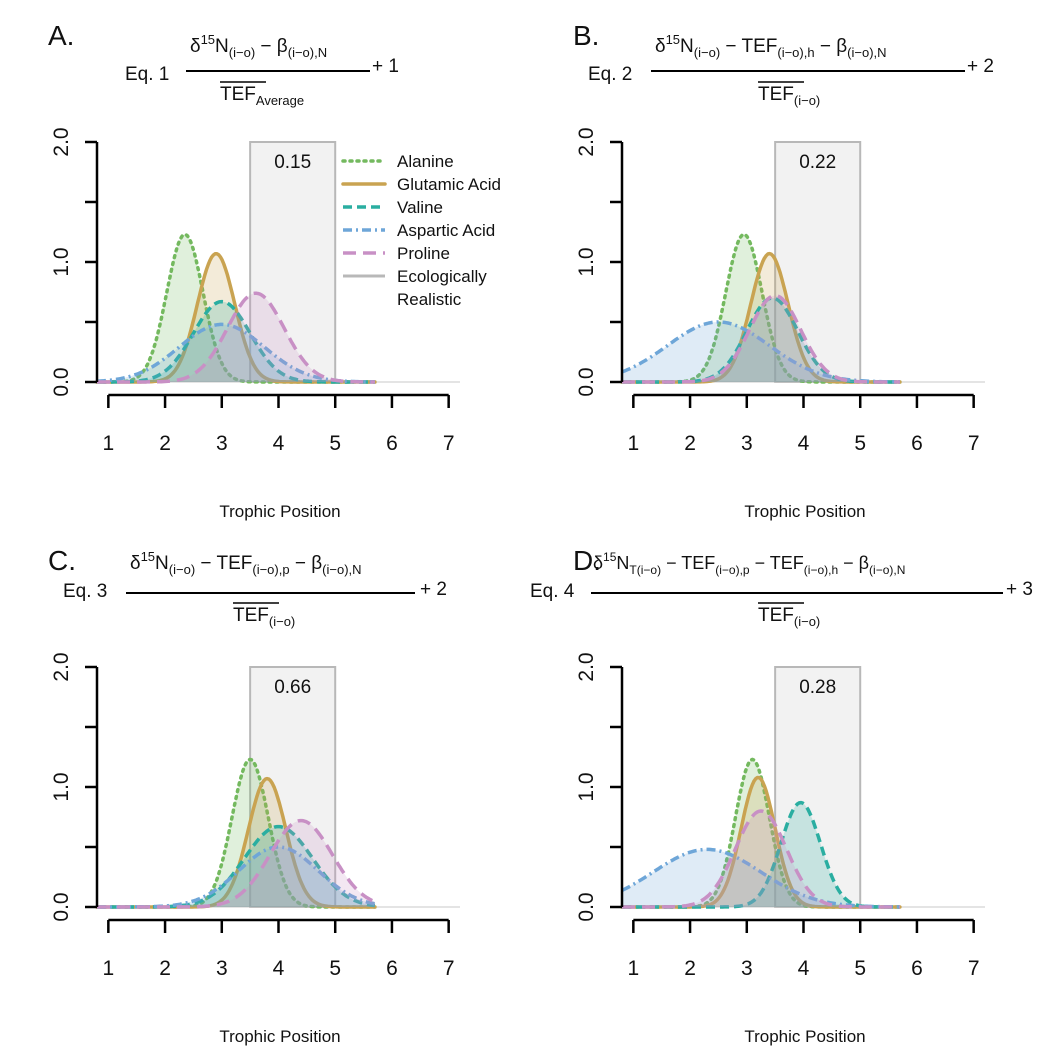 Image resolution: width=1050 pixels, height=1050 pixels. Describe the element at coordinates (246, 563) in the screenshot. I see `equation-numerator: δ15N(i−o) − TEF(i−o),p − β(i−o),N` at that location.